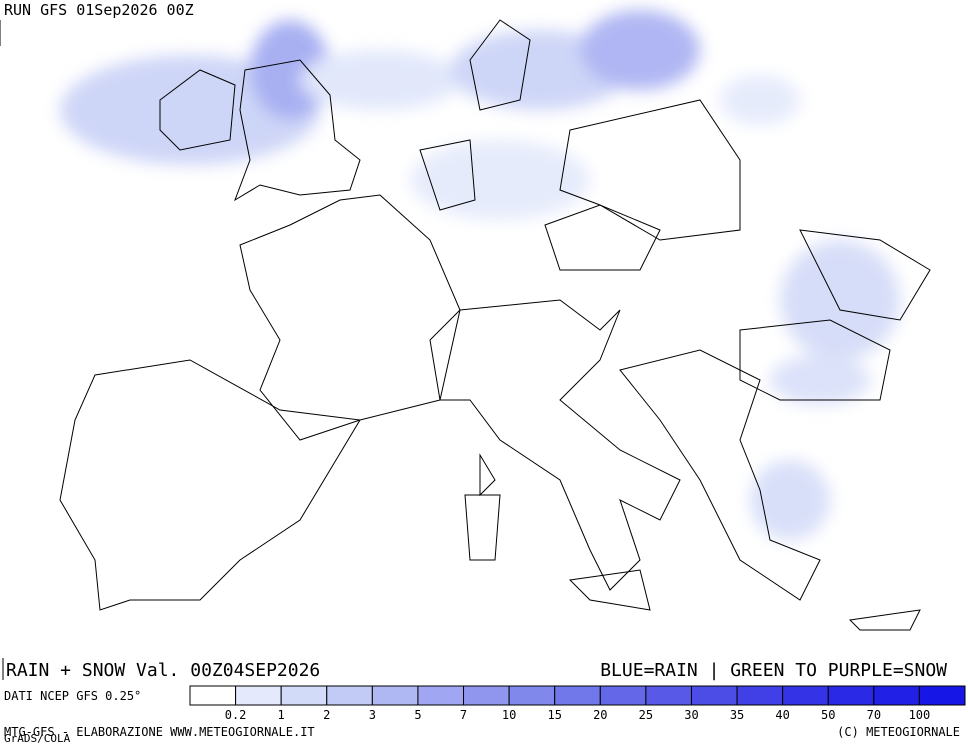 The width and height of the screenshot is (968, 745). What do you see at coordinates (554, 715) in the screenshot?
I see `colorbar-label: 15` at bounding box center [554, 715].